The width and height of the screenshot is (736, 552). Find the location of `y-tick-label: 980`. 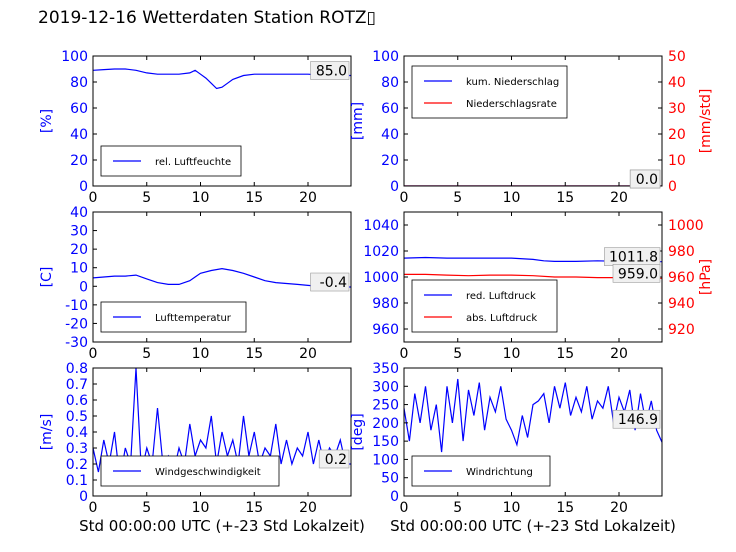

y-tick-label: 980 is located at coordinates (385, 304).